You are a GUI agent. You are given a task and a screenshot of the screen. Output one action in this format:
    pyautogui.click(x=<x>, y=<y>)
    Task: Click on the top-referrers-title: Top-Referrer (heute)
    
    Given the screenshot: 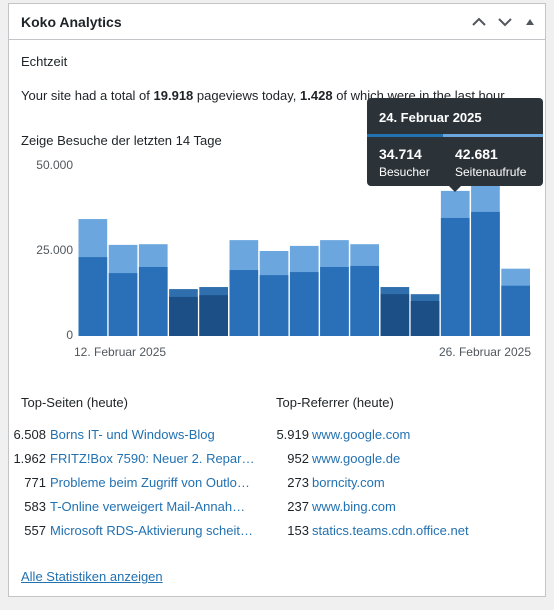 What is the action you would take?
    pyautogui.click(x=335, y=402)
    